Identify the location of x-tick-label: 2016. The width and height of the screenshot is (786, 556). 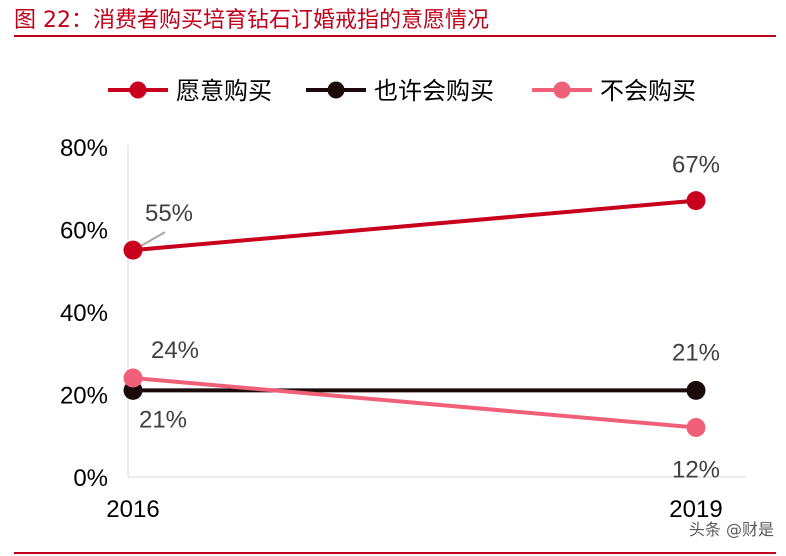
(132, 509).